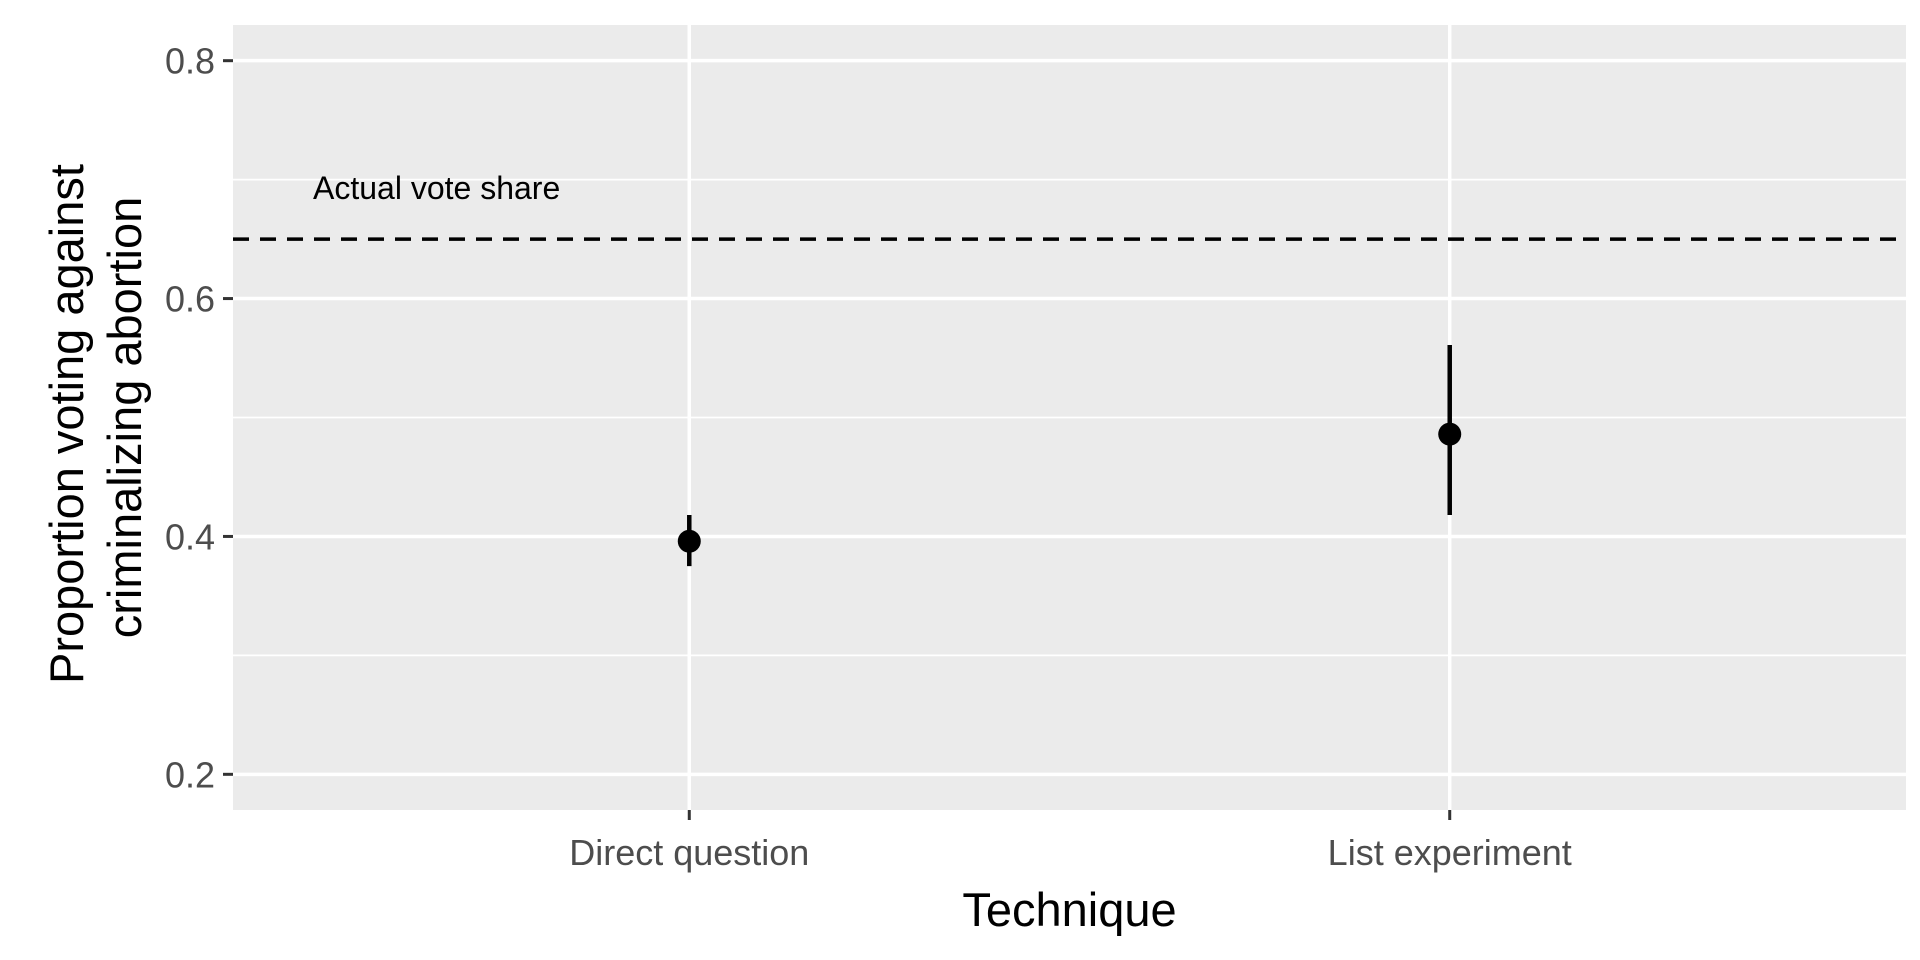 This screenshot has height=960, width=1920. Describe the element at coordinates (190, 61) in the screenshot. I see `y-tick-label: 0.8` at that location.